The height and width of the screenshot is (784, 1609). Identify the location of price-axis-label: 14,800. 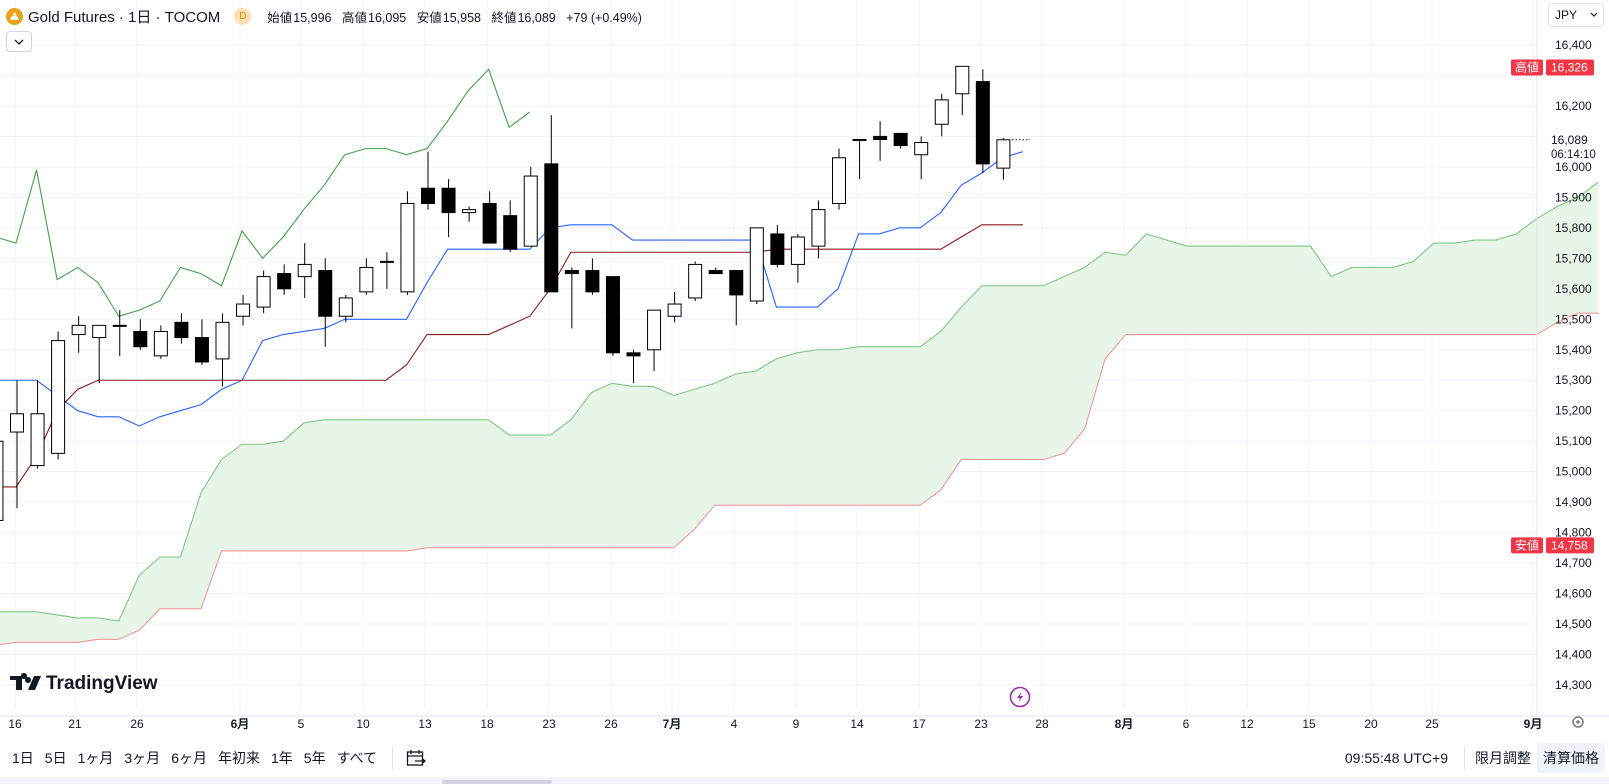
(1573, 533).